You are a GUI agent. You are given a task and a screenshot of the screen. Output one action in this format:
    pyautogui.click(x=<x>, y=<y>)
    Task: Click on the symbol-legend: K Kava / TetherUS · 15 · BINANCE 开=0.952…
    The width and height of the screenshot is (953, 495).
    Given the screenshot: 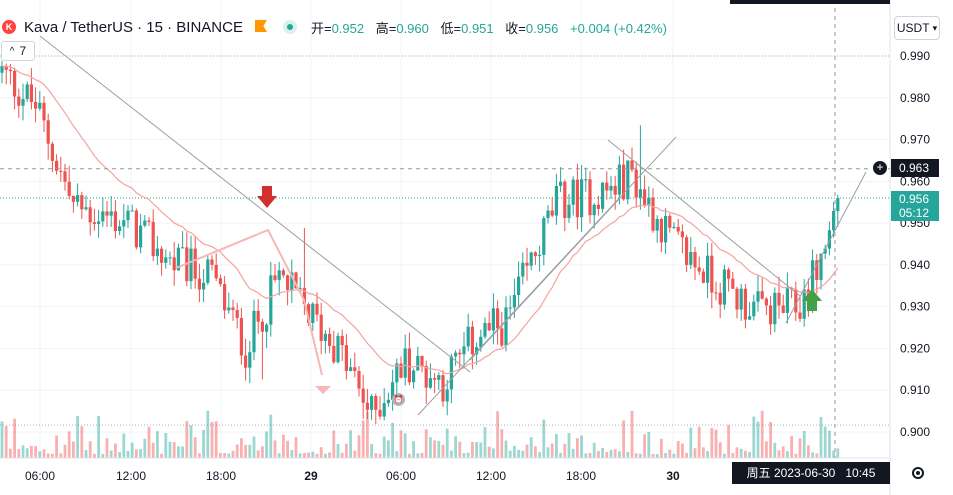 What is the action you would take?
    pyautogui.click(x=337, y=27)
    